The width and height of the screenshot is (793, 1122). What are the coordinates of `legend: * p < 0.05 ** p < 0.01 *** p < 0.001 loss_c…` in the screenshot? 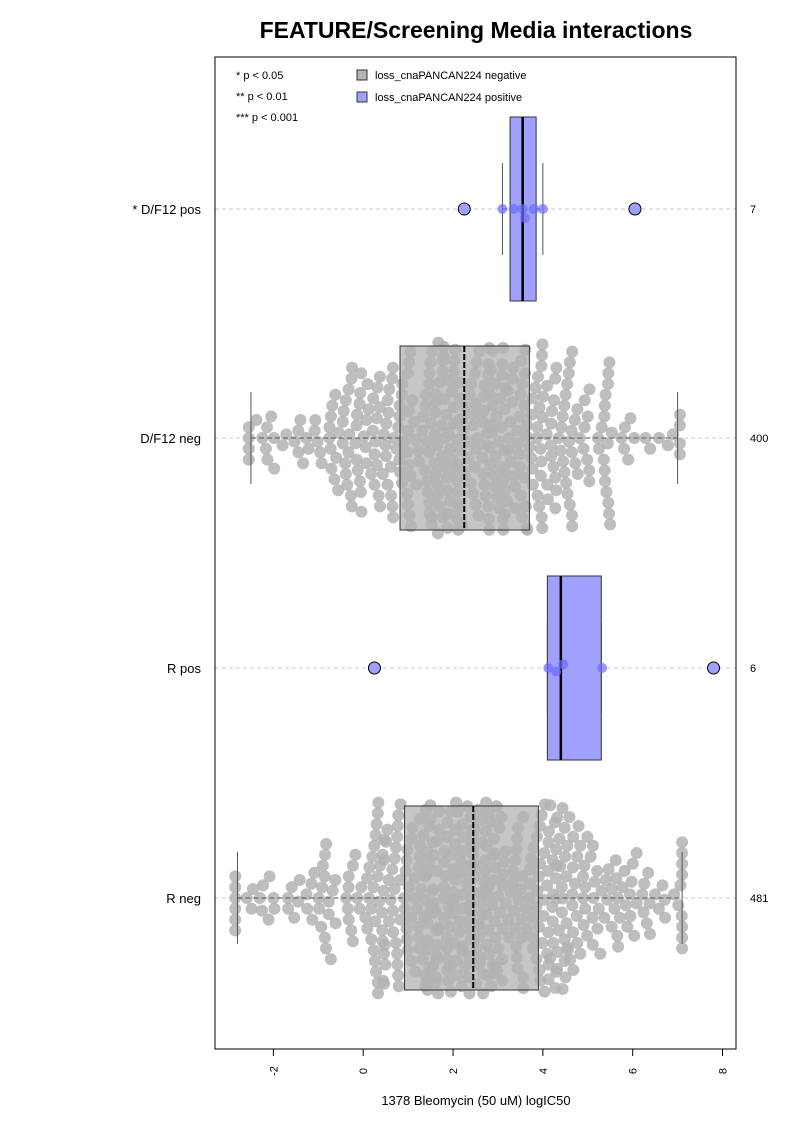 It's located at (381, 96).